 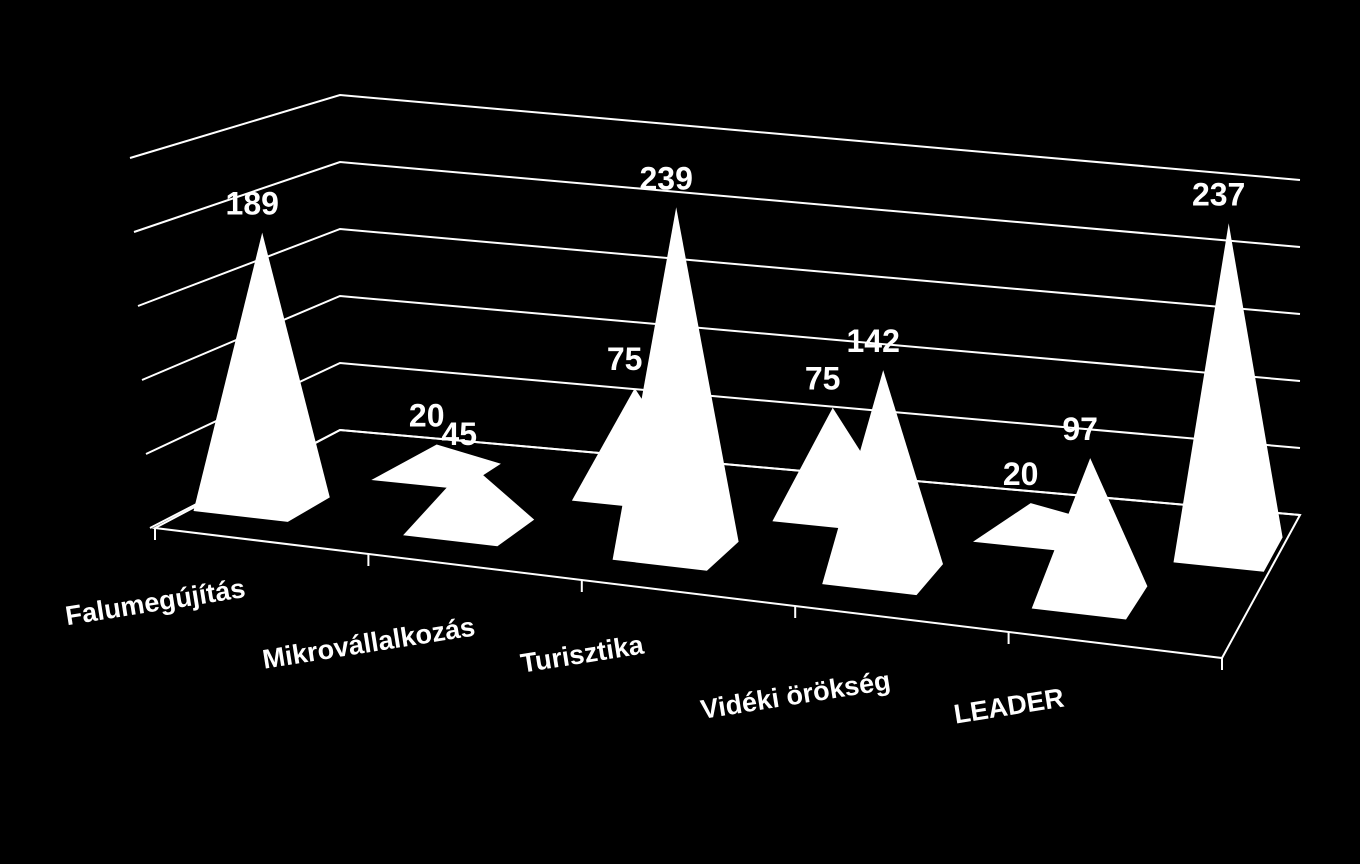 What do you see at coordinates (1080, 429) in the screenshot?
I see `value-label: 97` at bounding box center [1080, 429].